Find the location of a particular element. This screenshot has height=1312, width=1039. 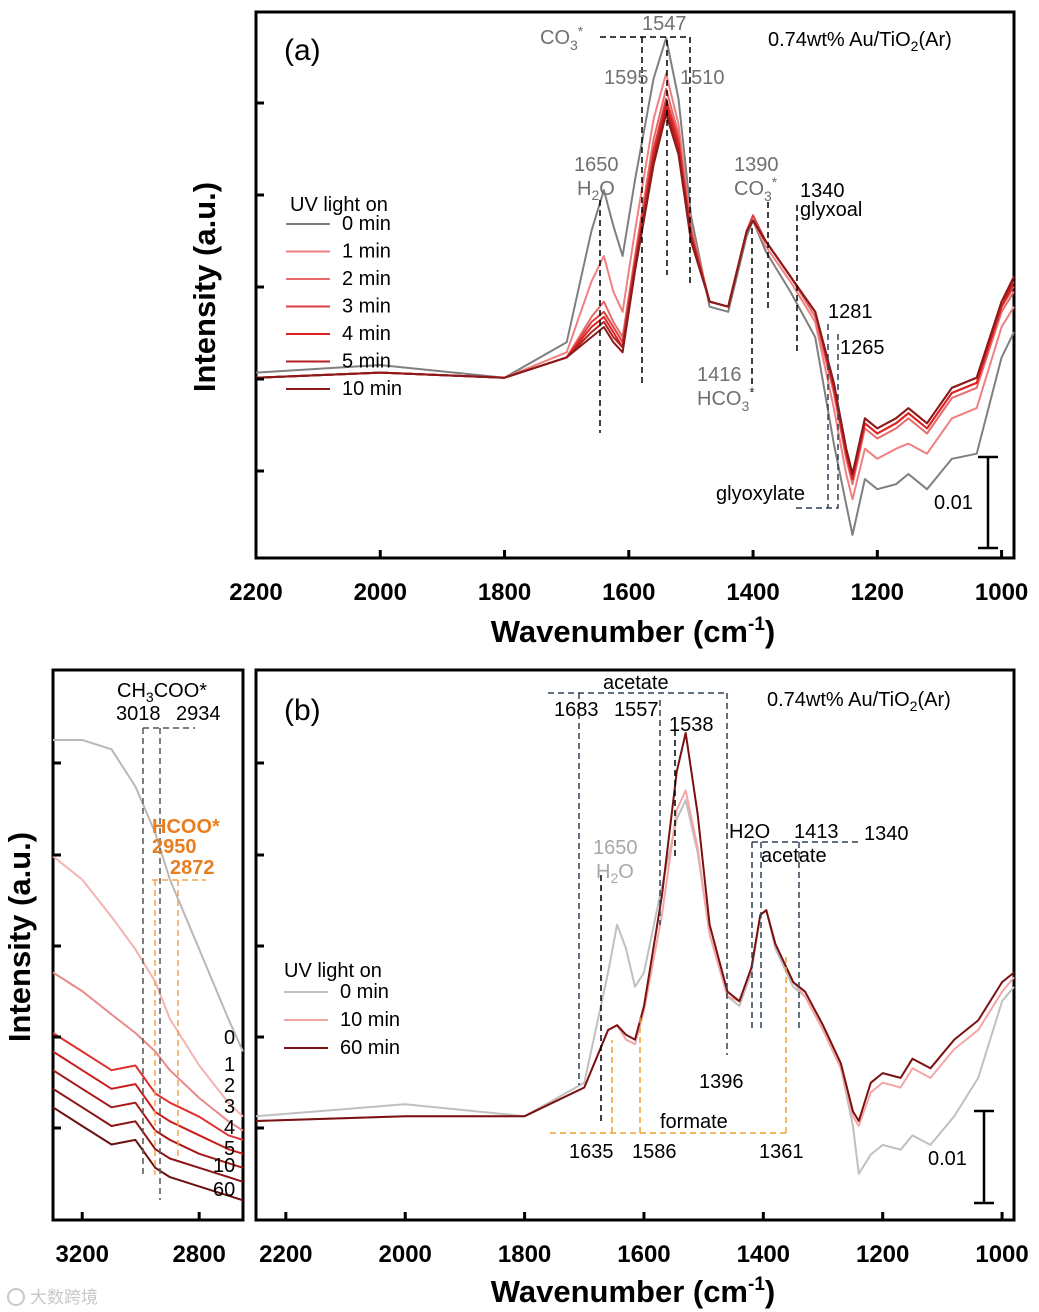

peak-2934: 2934 is located at coordinates (198, 714).